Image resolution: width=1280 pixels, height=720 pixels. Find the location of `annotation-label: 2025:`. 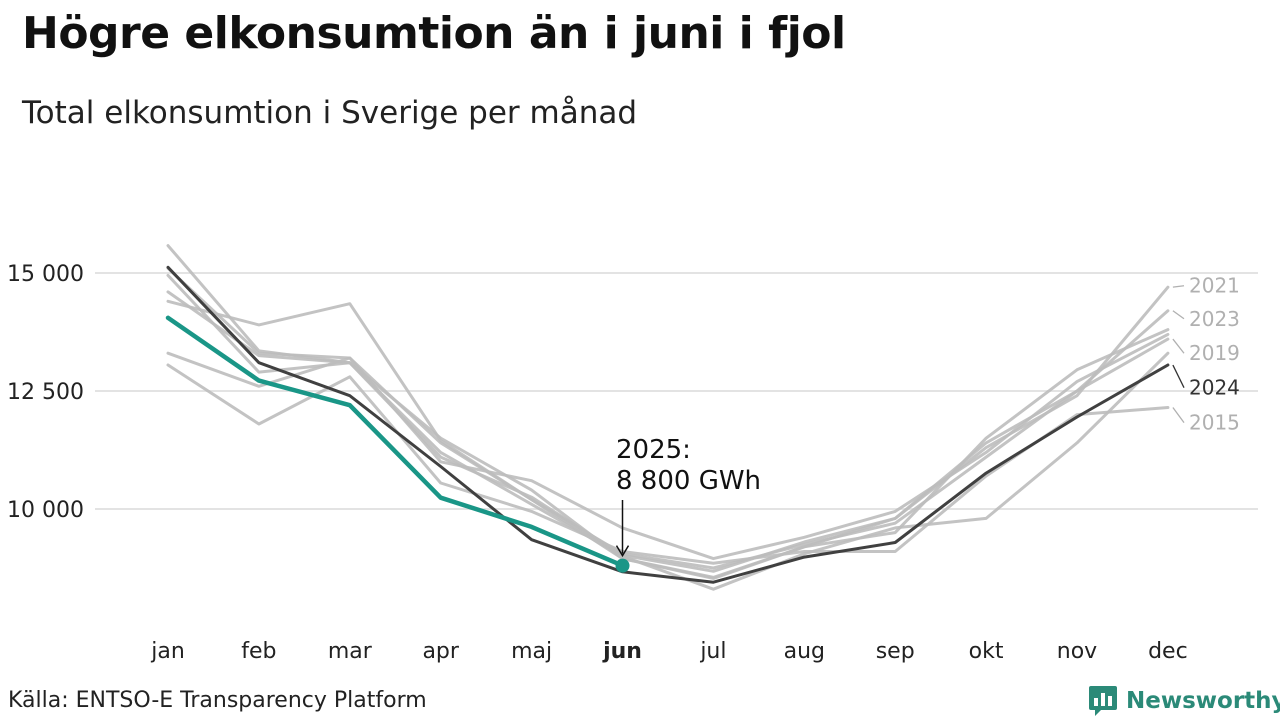

annotation-label: 2025: is located at coordinates (653, 450).